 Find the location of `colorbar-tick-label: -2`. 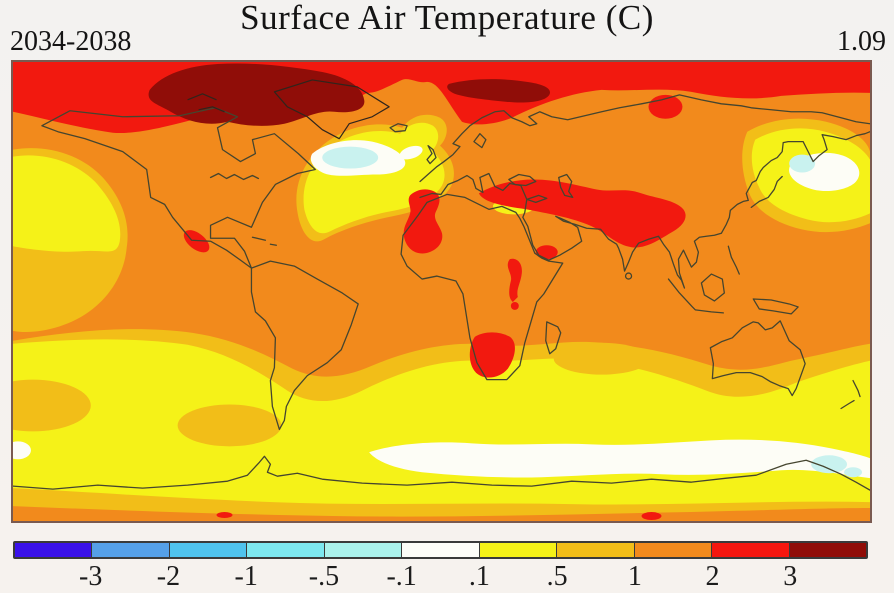

colorbar-tick-label: -2 is located at coordinates (168, 576).